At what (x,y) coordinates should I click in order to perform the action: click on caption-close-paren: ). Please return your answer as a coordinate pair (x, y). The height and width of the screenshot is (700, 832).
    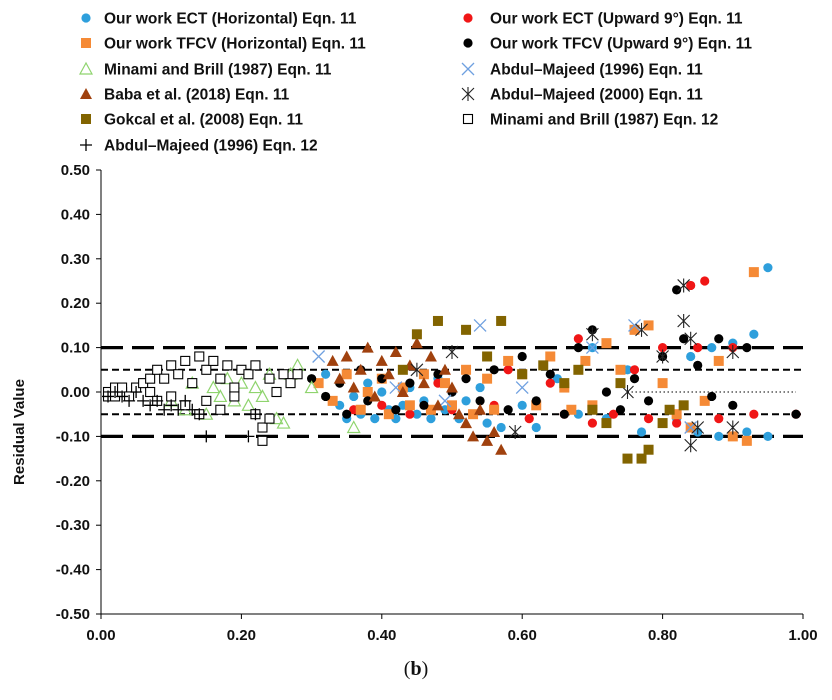
    Looking at the image, I should click on (425, 669).